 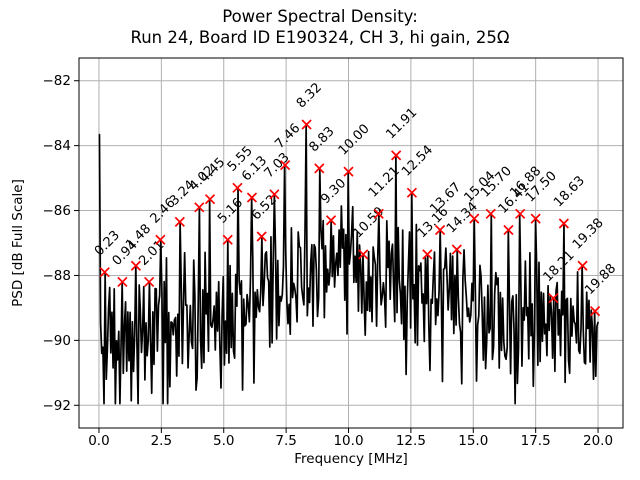 I want to click on chart-title-line1: Power Spectral Density:, so click(x=320, y=16).